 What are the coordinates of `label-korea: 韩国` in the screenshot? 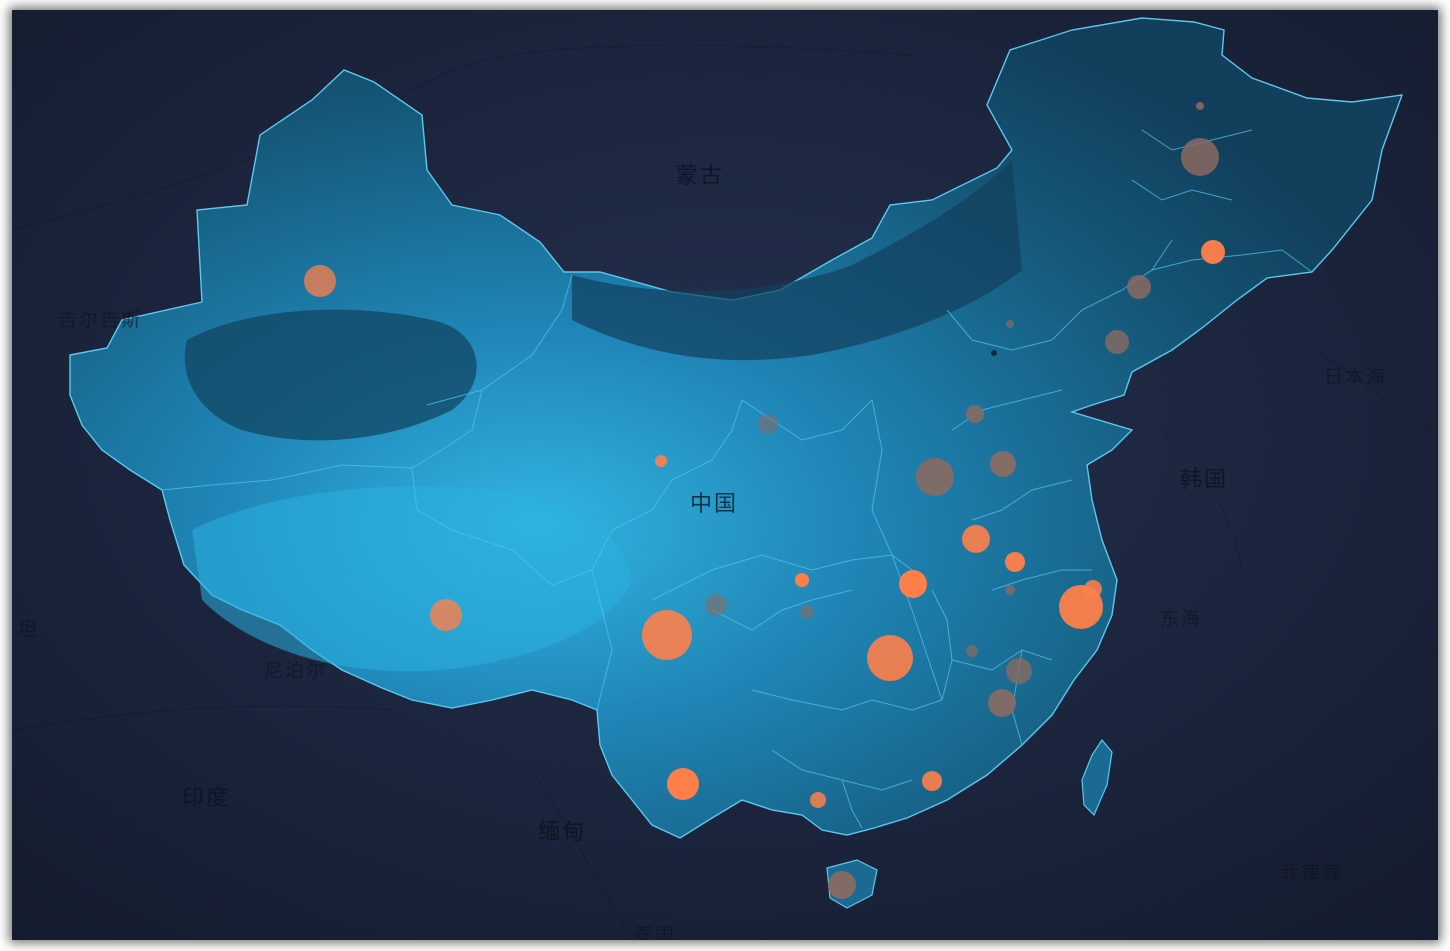 It's located at (1204, 480).